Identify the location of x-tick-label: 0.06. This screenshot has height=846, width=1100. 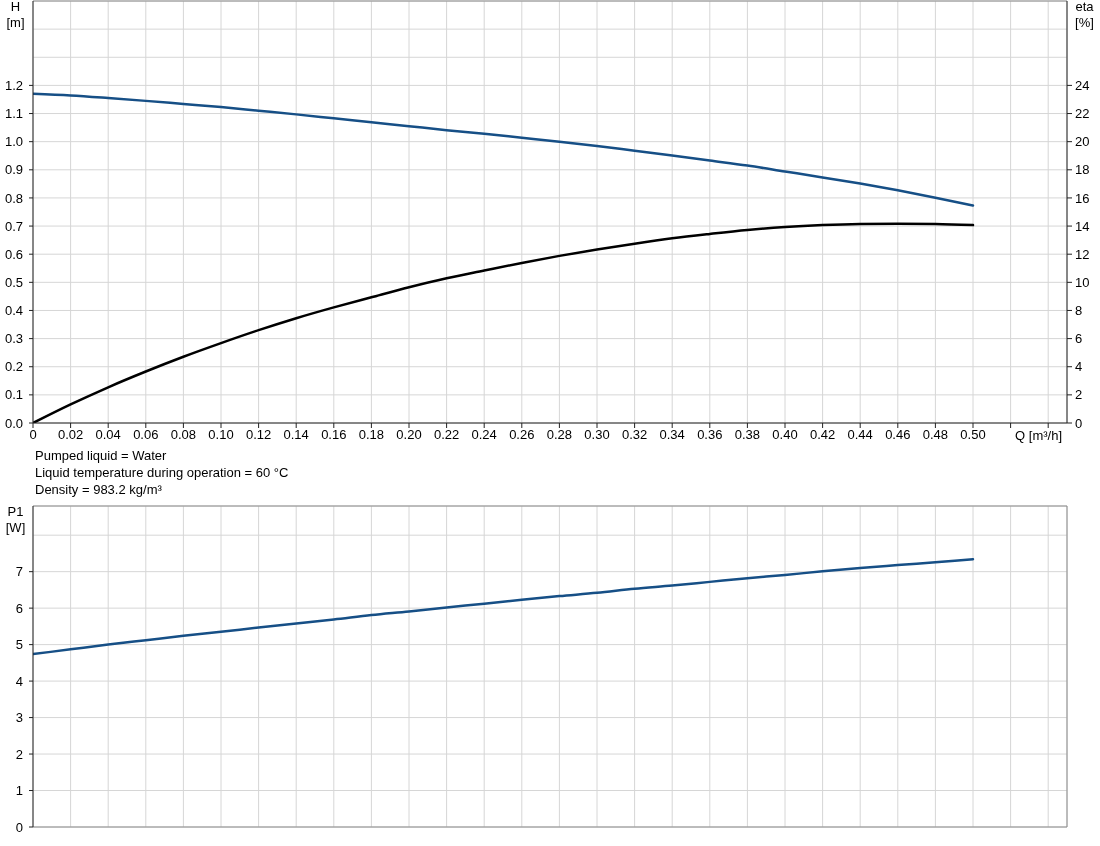
(146, 435).